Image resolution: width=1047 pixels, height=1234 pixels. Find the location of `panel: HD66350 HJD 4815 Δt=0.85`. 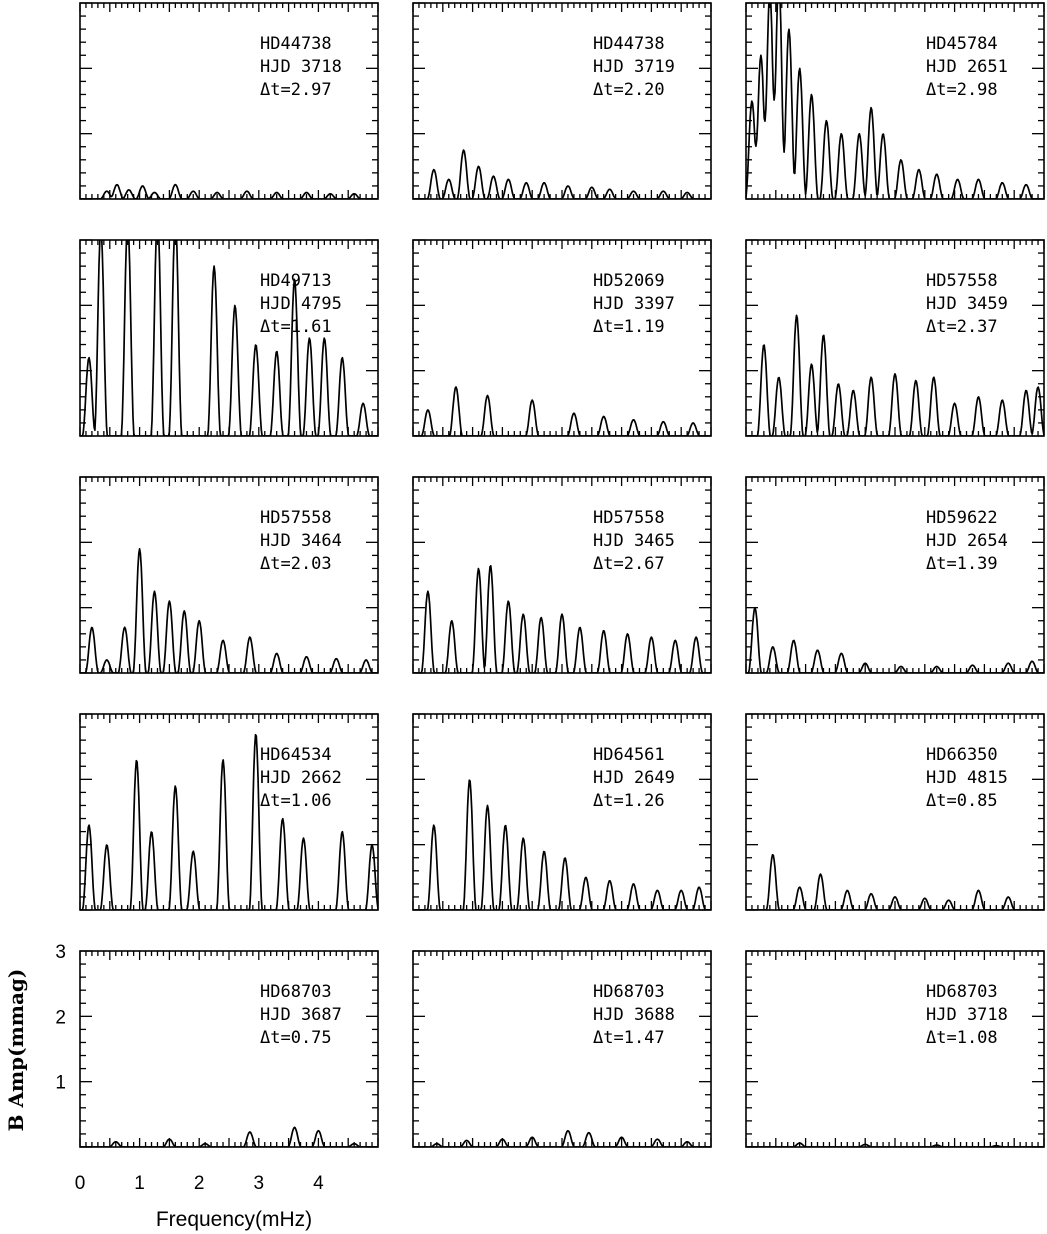

panel: HD66350 HJD 4815 Δt=0.85 is located at coordinates (895, 812).